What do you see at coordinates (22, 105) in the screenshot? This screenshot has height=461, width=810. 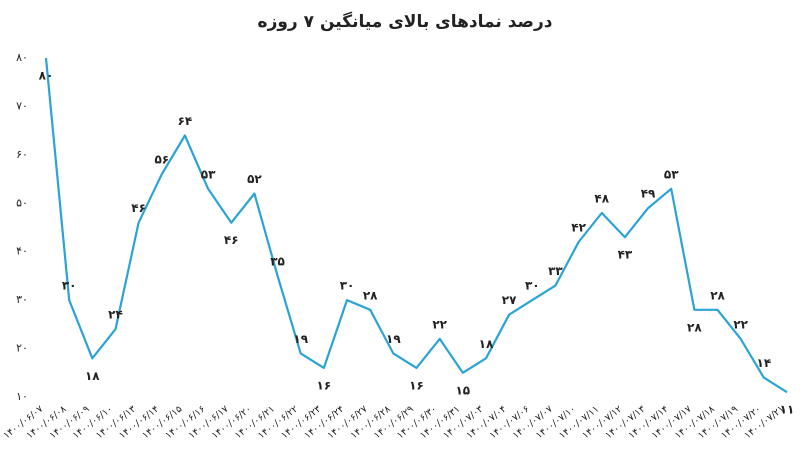 I see `y-tick-label: ۷۰` at bounding box center [22, 105].